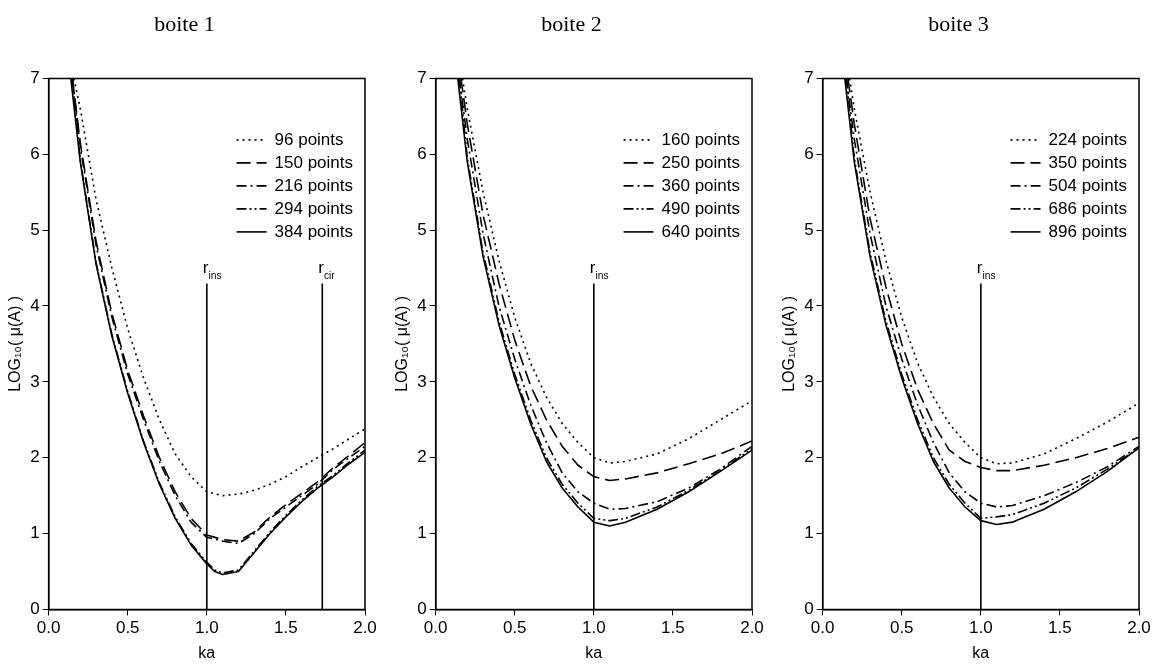 This screenshot has width=1161, height=669. Describe the element at coordinates (309, 139) in the screenshot. I see `legend-label: 96 points` at that location.